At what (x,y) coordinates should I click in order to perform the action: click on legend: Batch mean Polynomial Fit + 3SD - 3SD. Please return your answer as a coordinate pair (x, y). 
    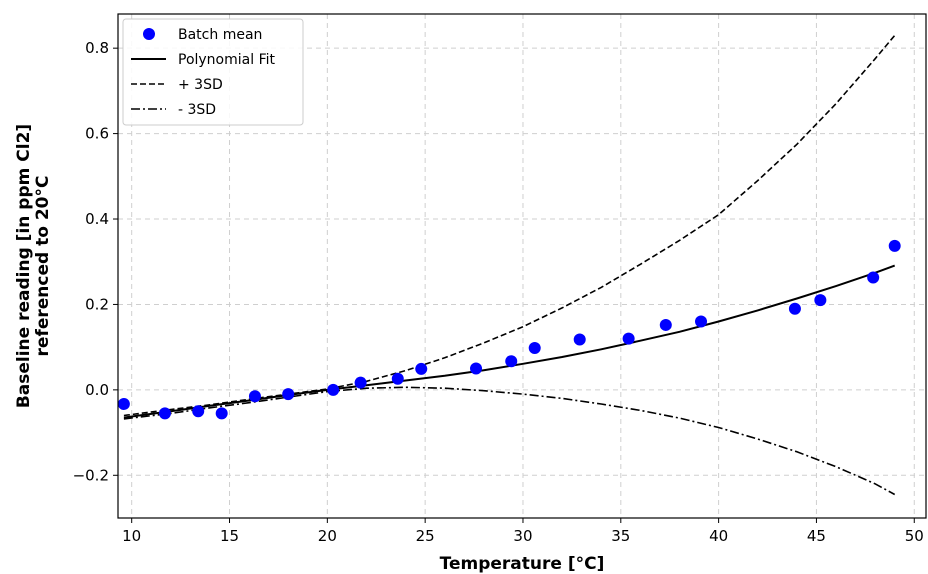
    Looking at the image, I should click on (213, 72).